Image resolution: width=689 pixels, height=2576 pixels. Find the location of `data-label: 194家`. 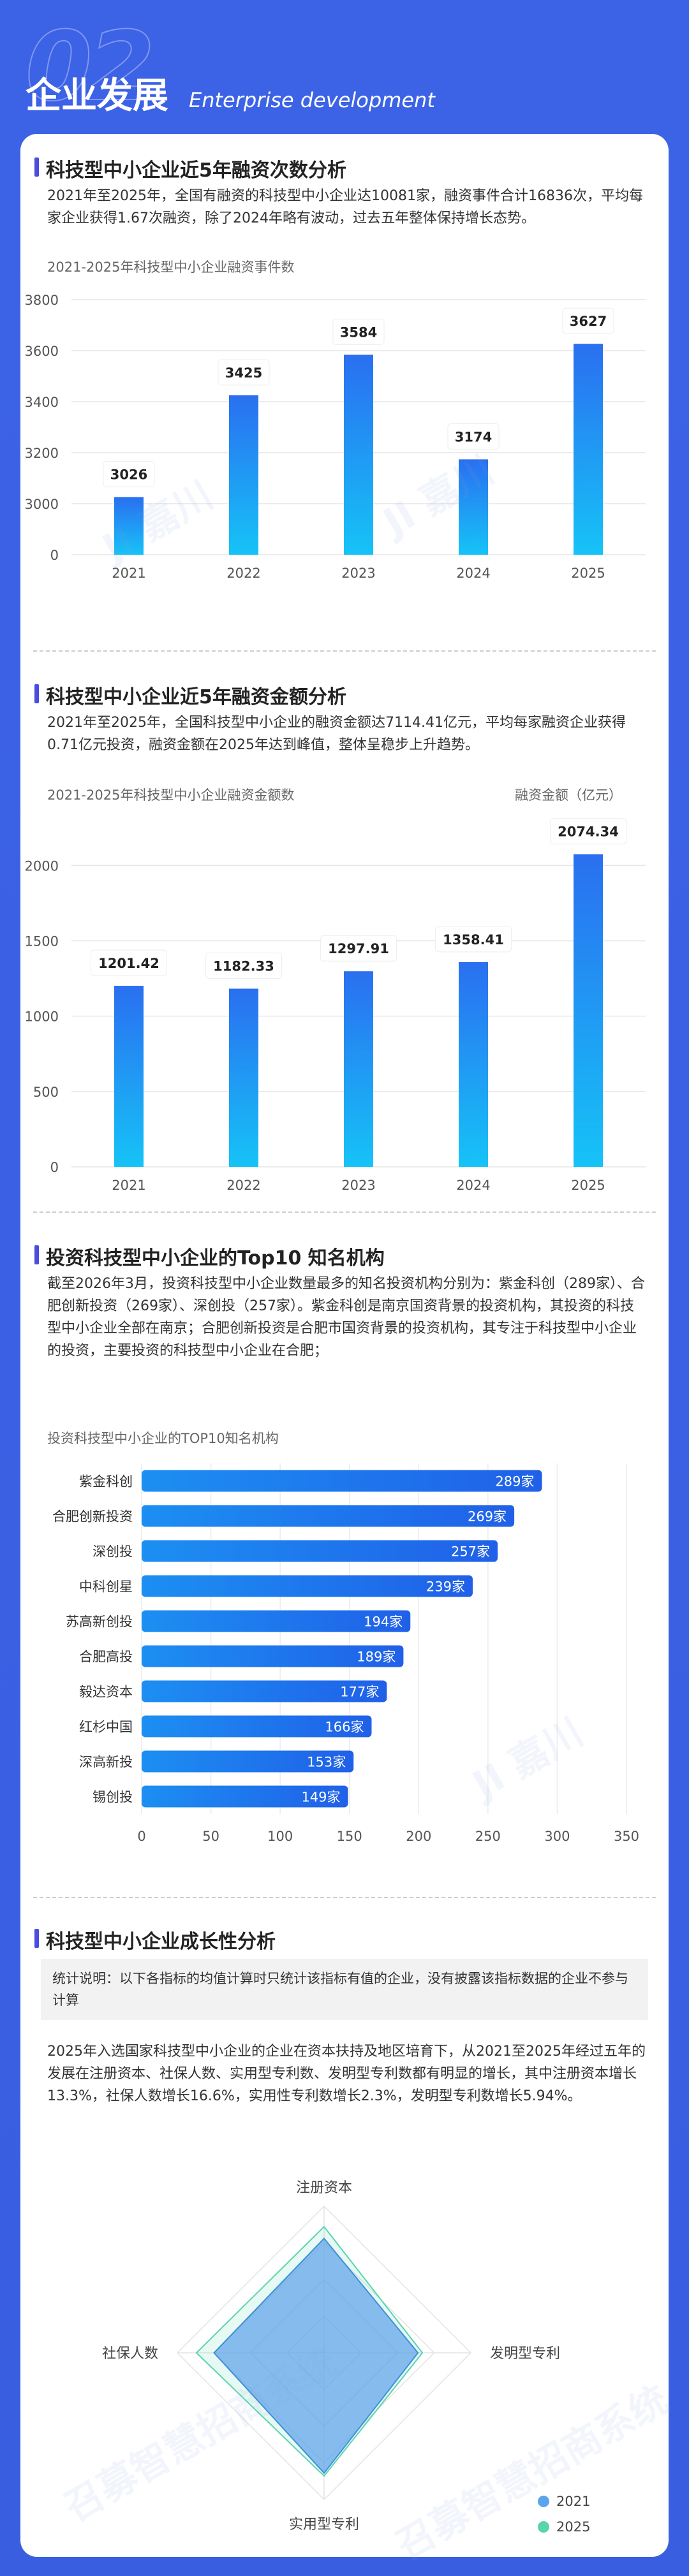

data-label: 194家 is located at coordinates (383, 1622).